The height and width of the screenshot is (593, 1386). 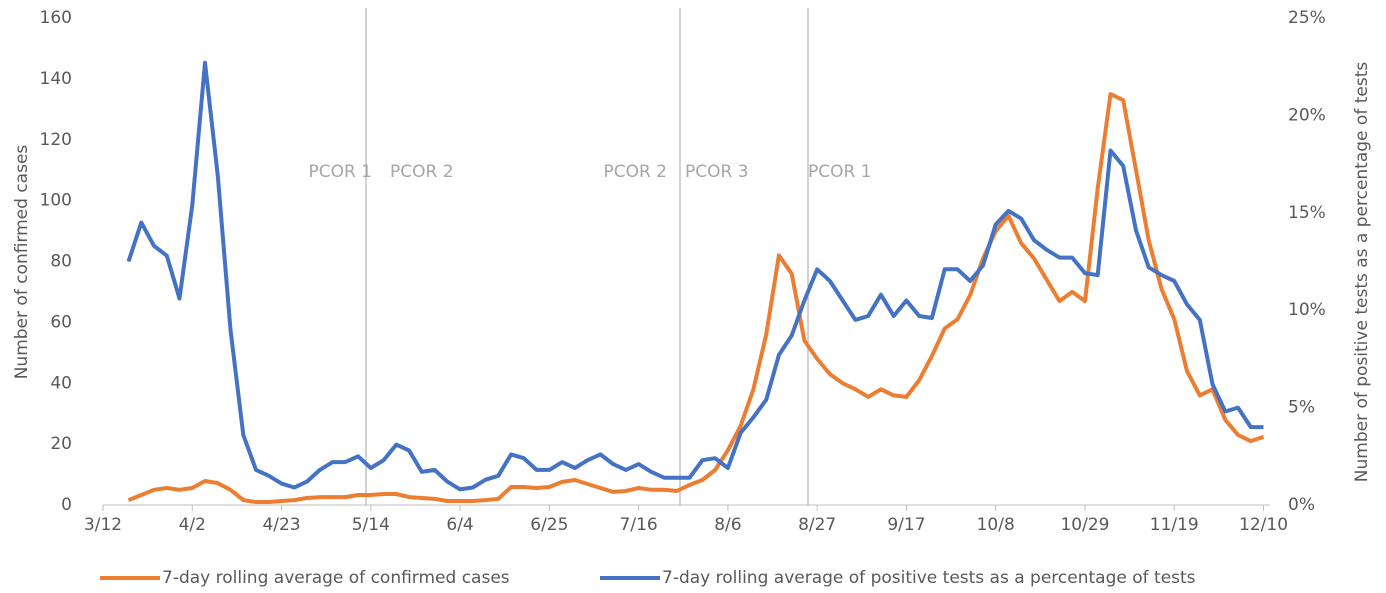 I want to click on y2-tick-label: 0%, so click(x=1301, y=505).